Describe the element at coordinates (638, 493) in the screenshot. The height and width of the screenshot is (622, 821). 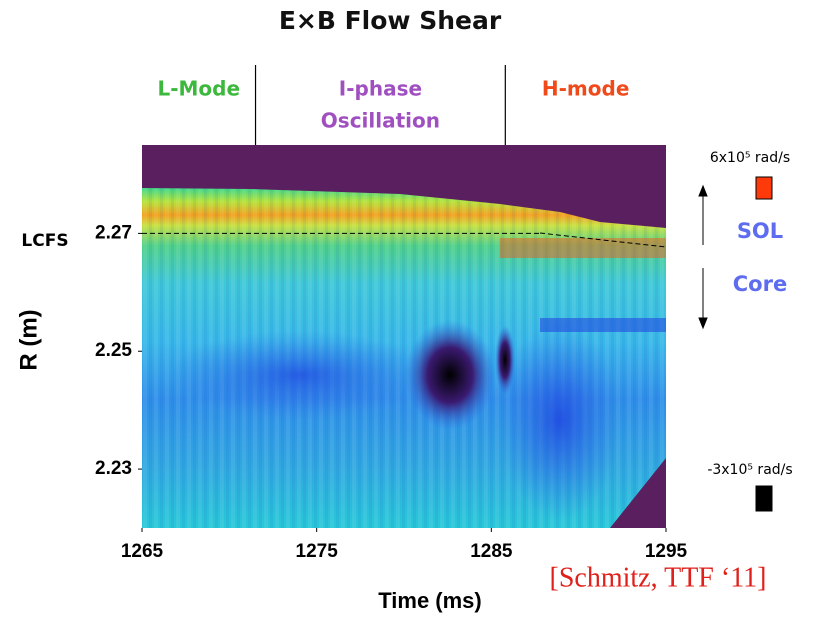
I see `plot-background` at that location.